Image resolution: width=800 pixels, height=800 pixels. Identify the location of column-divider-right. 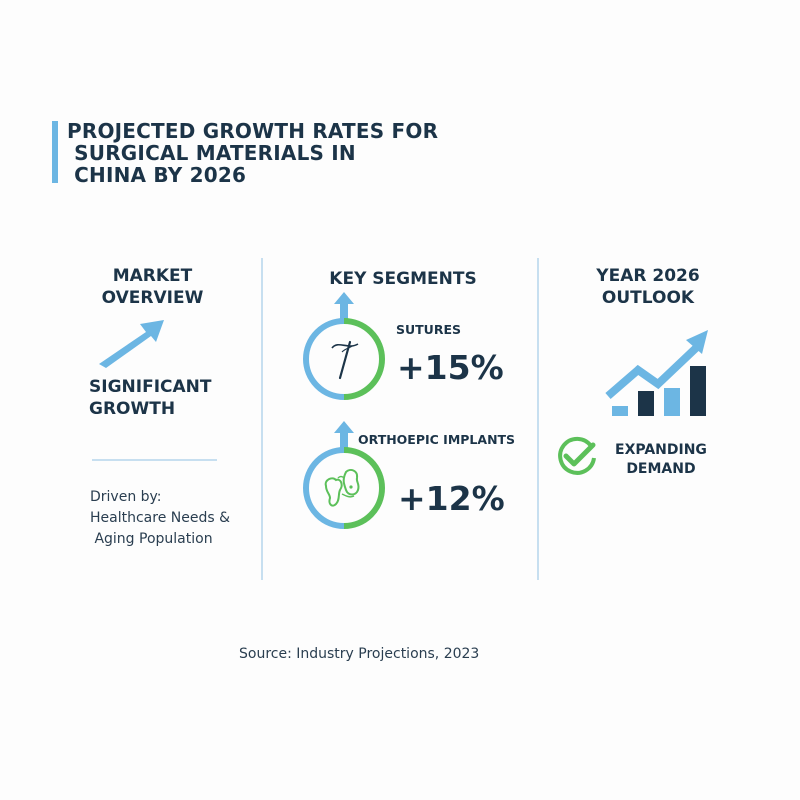
(538, 419).